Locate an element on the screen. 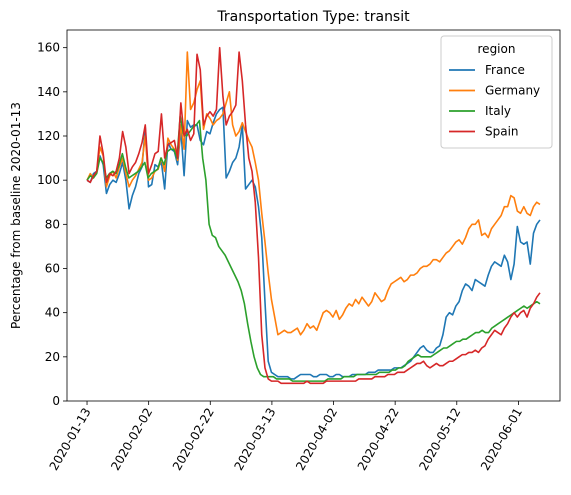 Image resolution: width=571 pixels, height=495 pixels. y-tick-label: 20 is located at coordinates (52, 357).